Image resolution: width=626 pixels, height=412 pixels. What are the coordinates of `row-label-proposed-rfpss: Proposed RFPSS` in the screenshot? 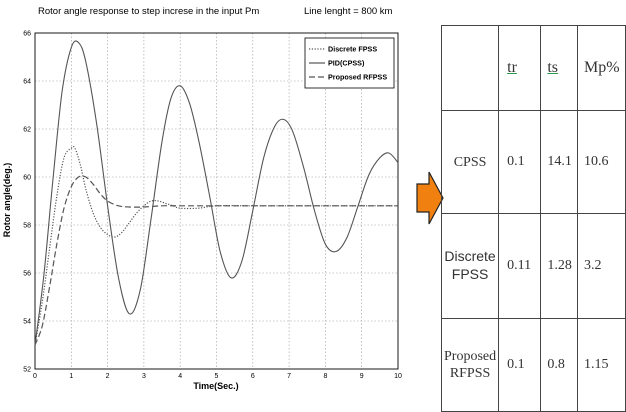 It's located at (470, 365).